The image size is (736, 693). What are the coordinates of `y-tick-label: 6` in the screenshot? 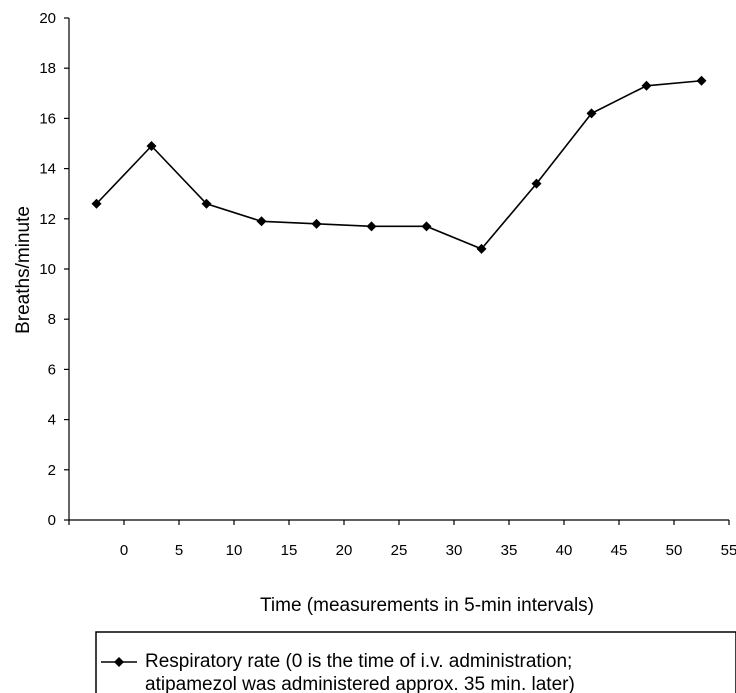 It's located at (52, 369).